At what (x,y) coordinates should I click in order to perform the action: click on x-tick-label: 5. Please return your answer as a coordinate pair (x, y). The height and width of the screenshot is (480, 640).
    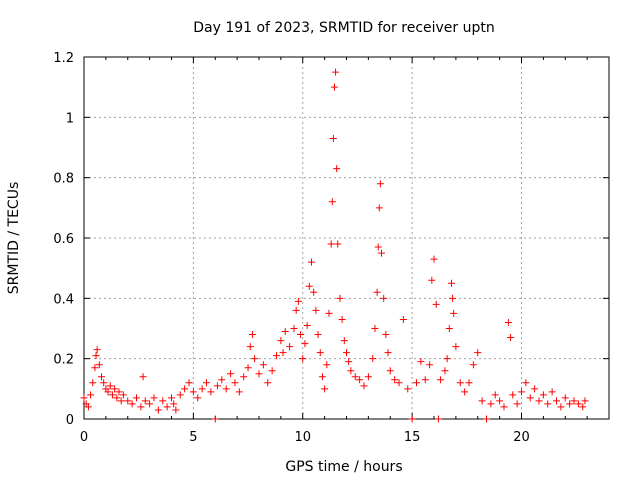
    Looking at the image, I should click on (193, 437).